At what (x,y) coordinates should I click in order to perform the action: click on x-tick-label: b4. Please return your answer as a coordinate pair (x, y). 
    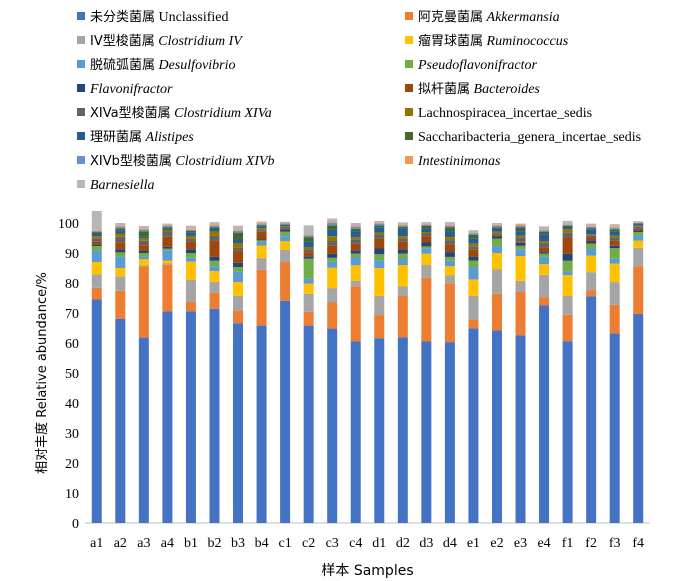
    Looking at the image, I should click on (262, 543).